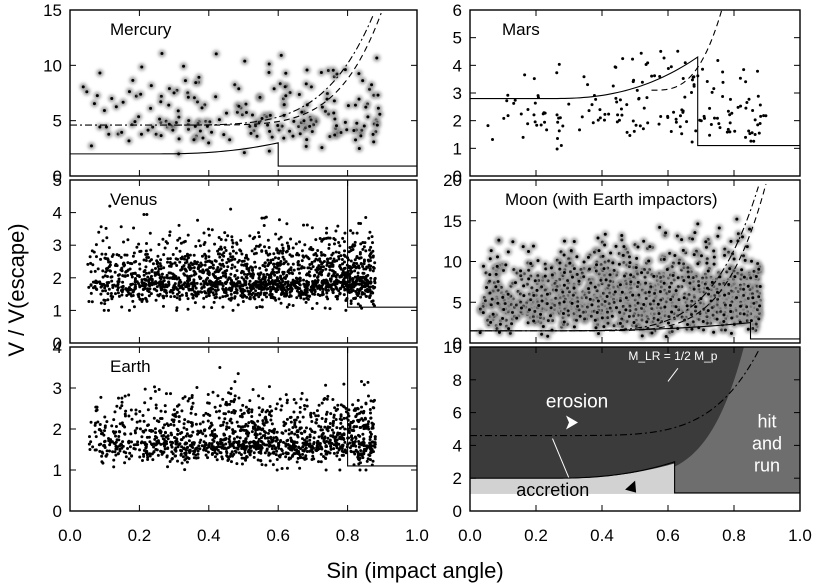 Image resolution: width=830 pixels, height=588 pixels. What do you see at coordinates (52, 10) in the screenshot?
I see `ytick-label: 15` at bounding box center [52, 10].